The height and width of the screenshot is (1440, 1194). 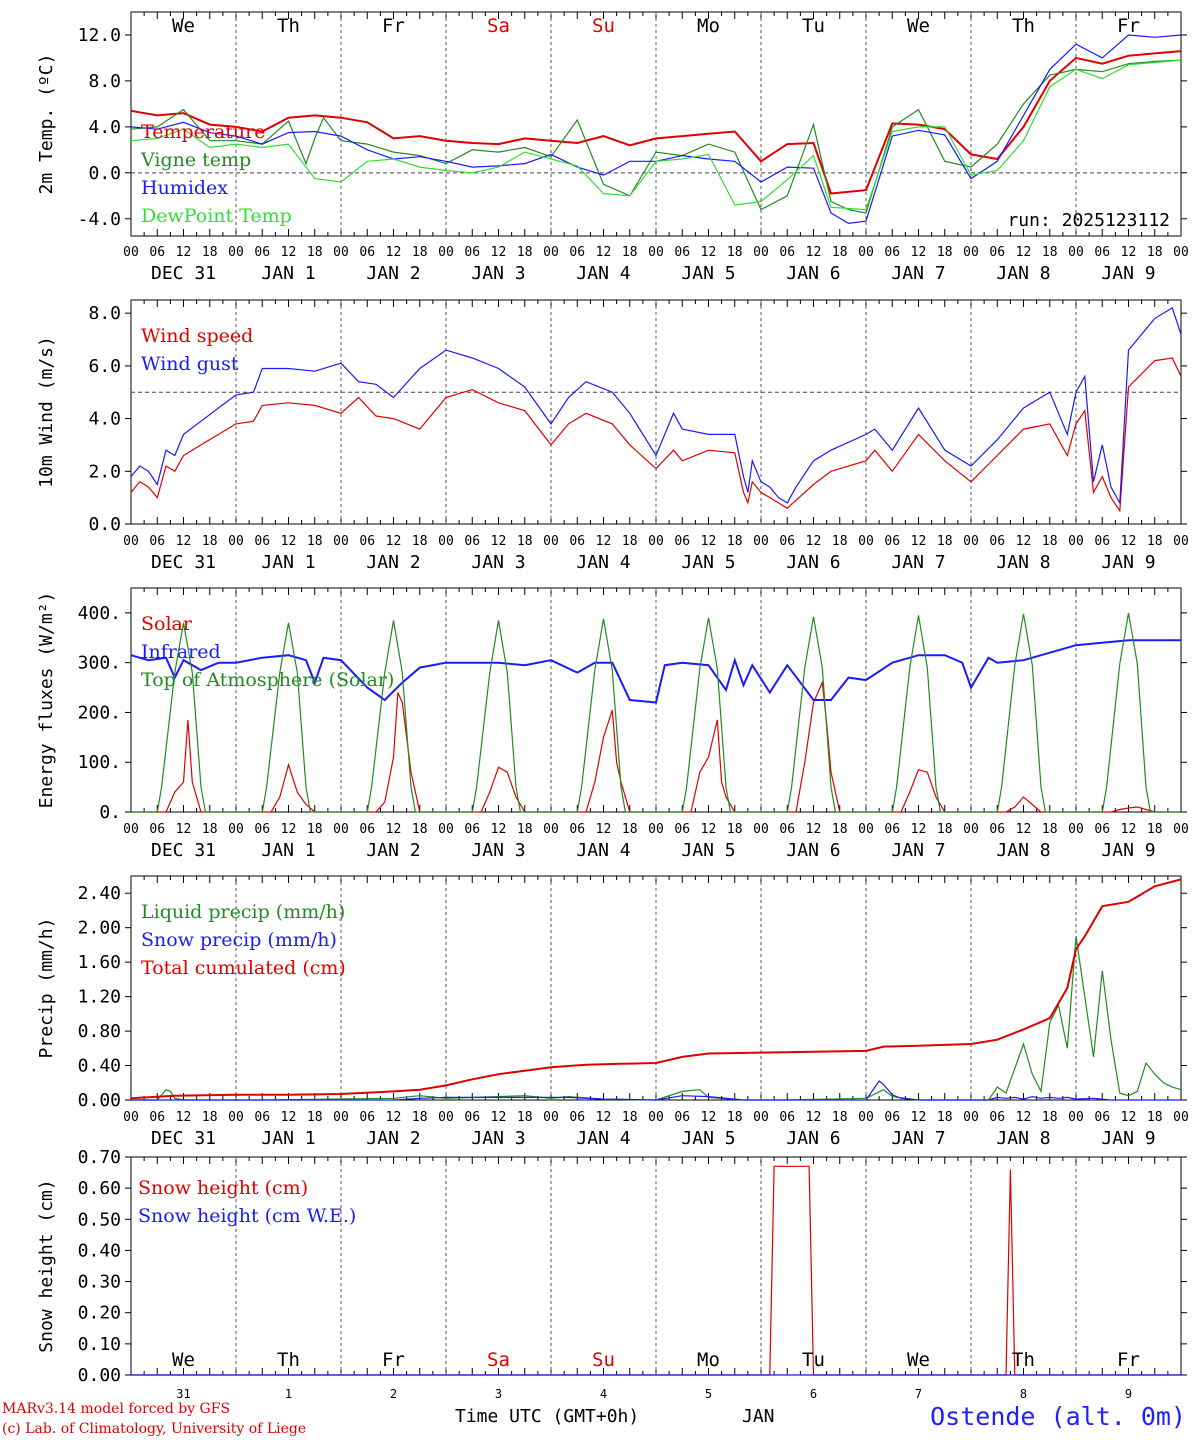 What do you see at coordinates (1023, 1138) in the screenshot?
I see `day-label: JAN 8` at bounding box center [1023, 1138].